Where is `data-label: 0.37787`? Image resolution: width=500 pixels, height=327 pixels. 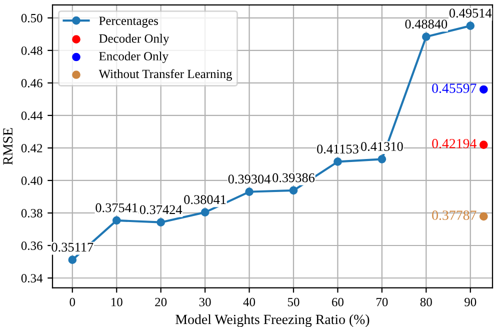 data-label: 0.37787 is located at coordinates (454, 215).